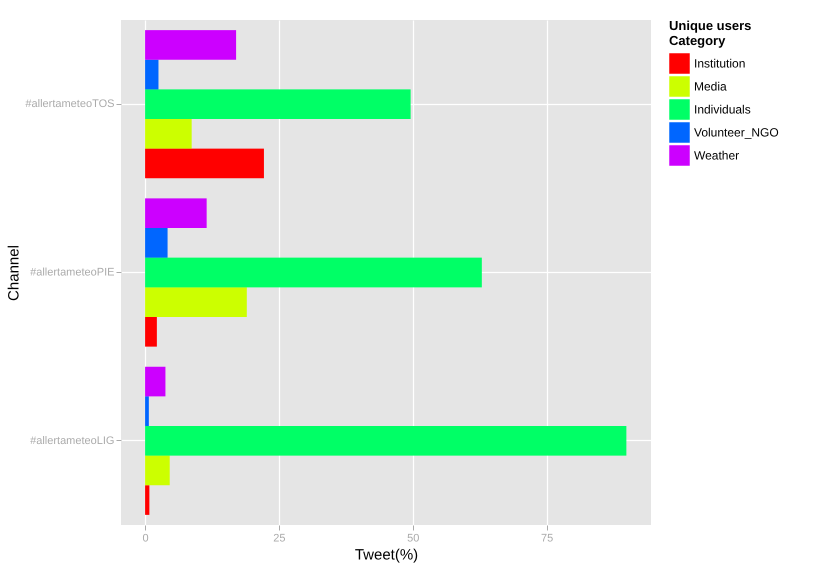  What do you see at coordinates (736, 133) in the screenshot?
I see `legend-label: Volunteer_NGO` at bounding box center [736, 133].